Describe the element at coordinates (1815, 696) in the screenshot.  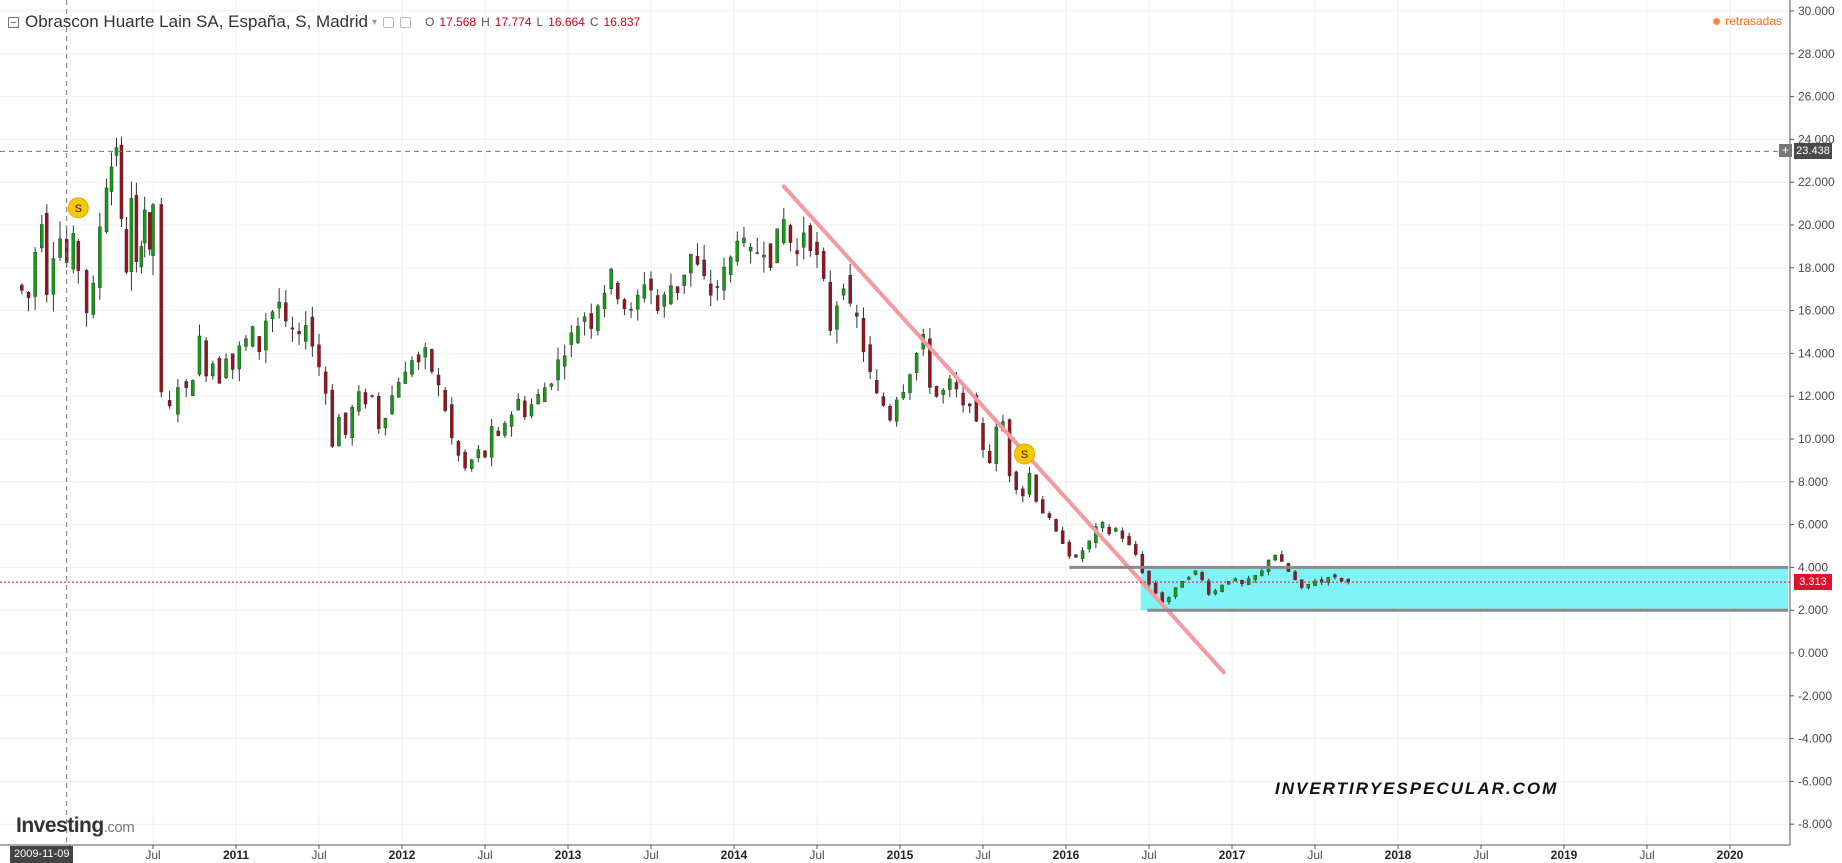
I see `price-tick-label: -2.000` at that location.